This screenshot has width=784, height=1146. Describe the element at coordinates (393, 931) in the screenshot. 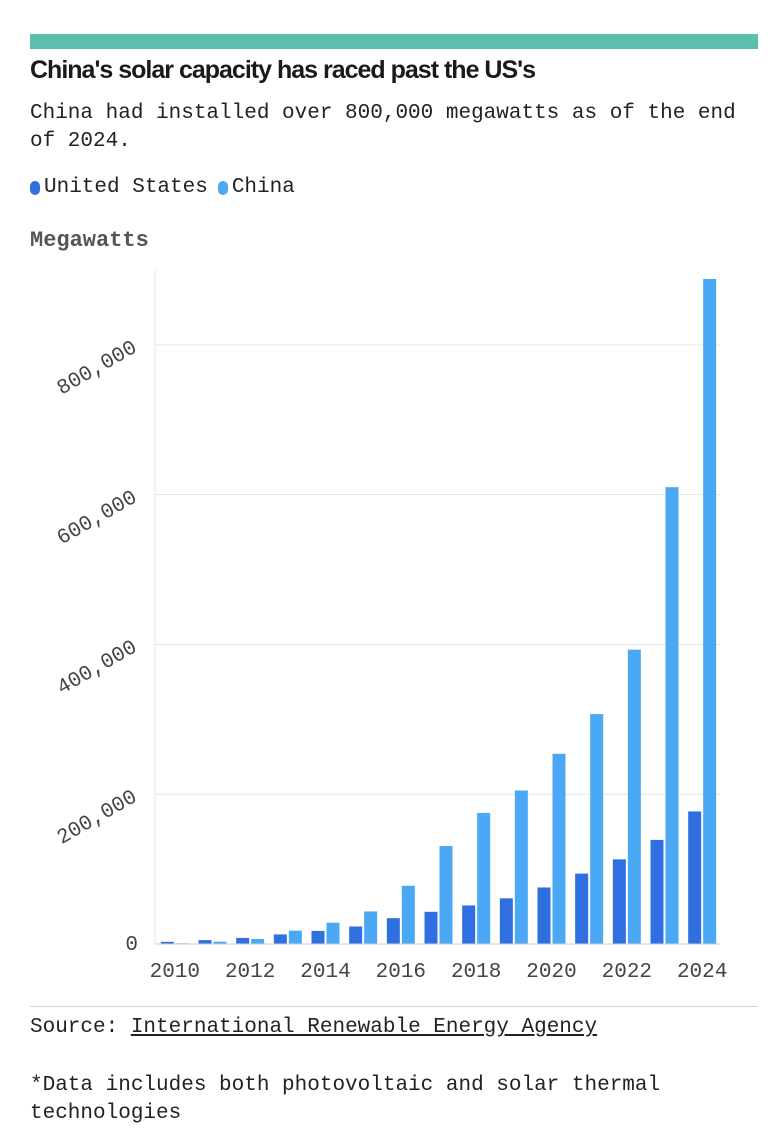

I see `bar-us-2016` at that location.